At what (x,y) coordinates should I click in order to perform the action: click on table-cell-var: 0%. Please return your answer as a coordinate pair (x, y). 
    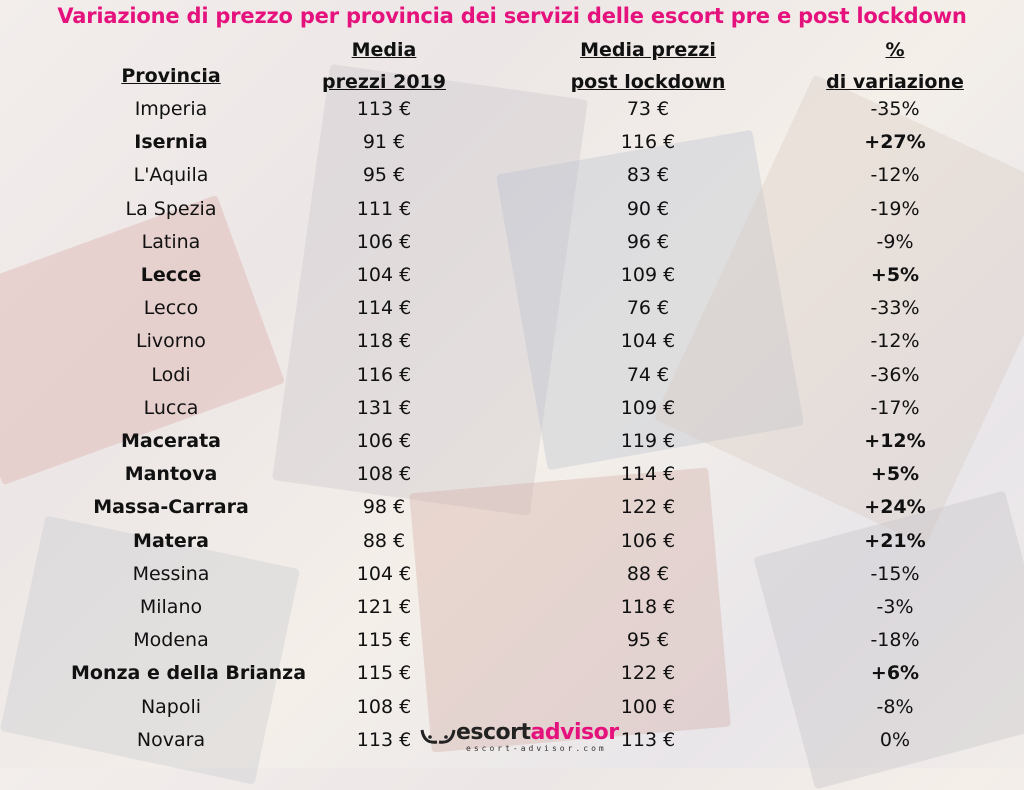
    Looking at the image, I should click on (895, 739).